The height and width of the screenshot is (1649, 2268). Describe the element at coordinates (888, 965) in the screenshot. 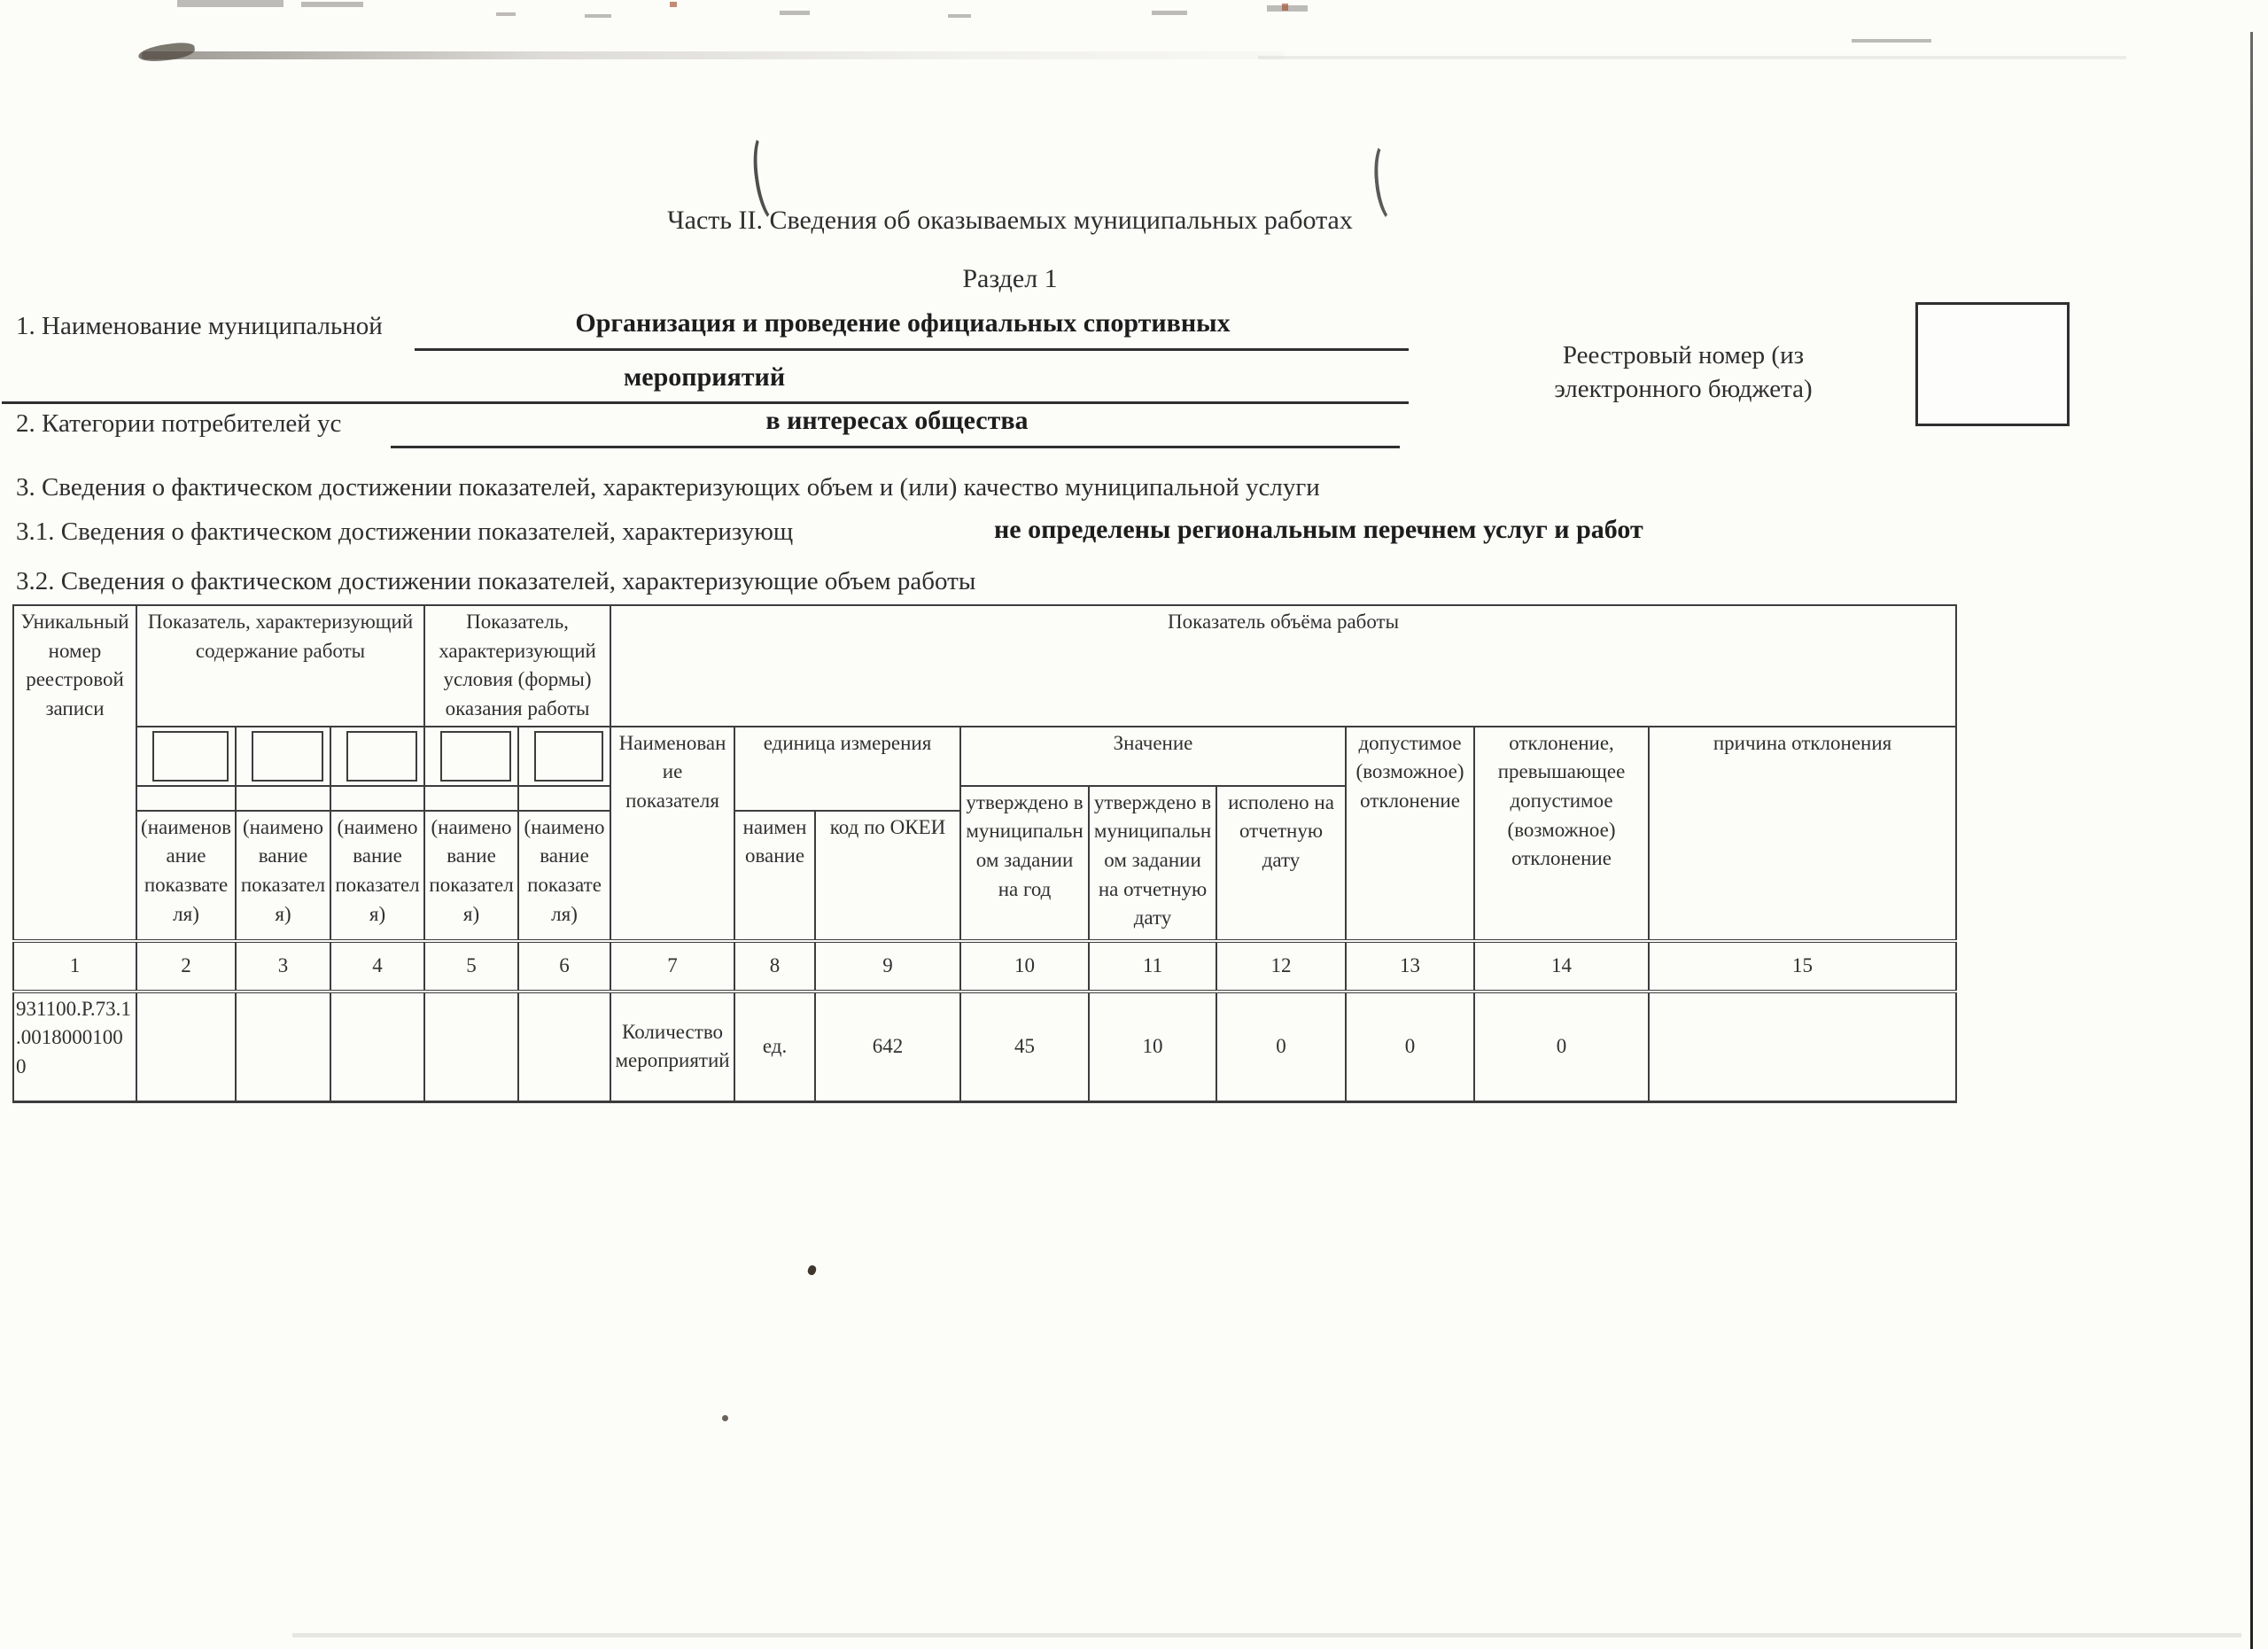

I see `col-number: 9` at that location.